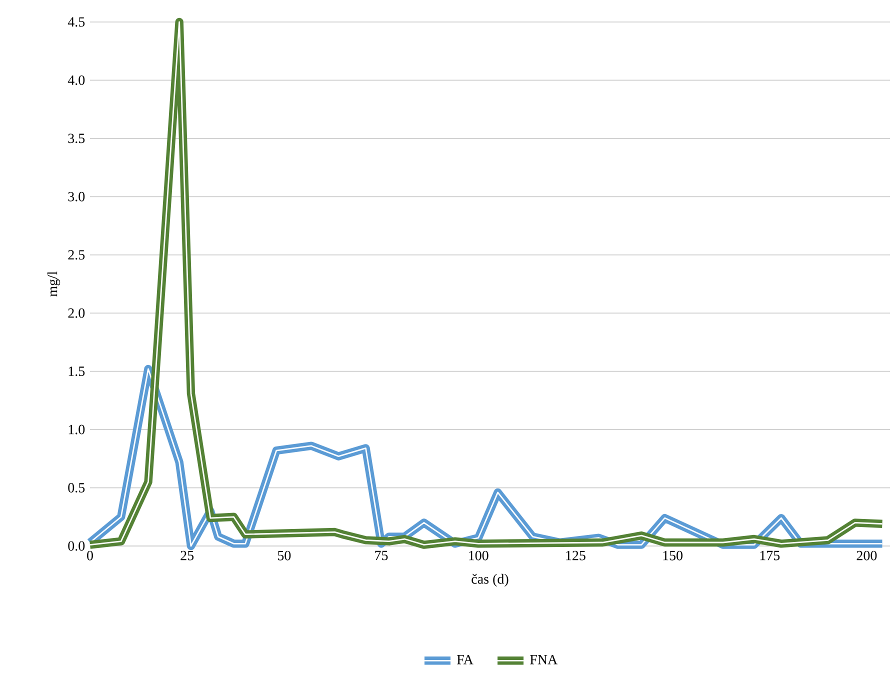 This screenshot has width=893, height=689. I want to click on y-tick-label: 0.5, so click(76, 488).